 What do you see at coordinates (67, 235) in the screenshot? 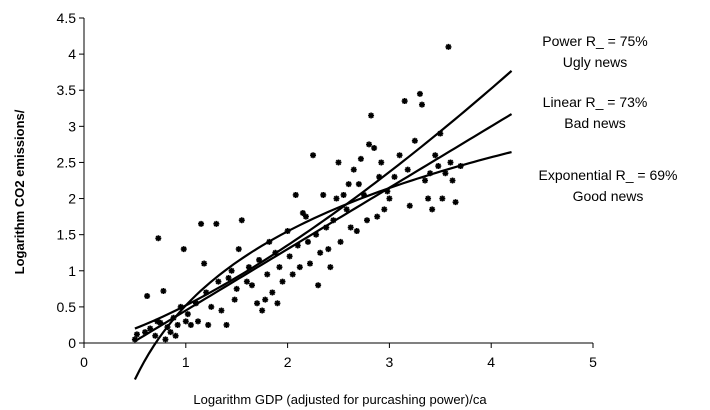
I see `y-tick-label: 1.5` at bounding box center [67, 235].